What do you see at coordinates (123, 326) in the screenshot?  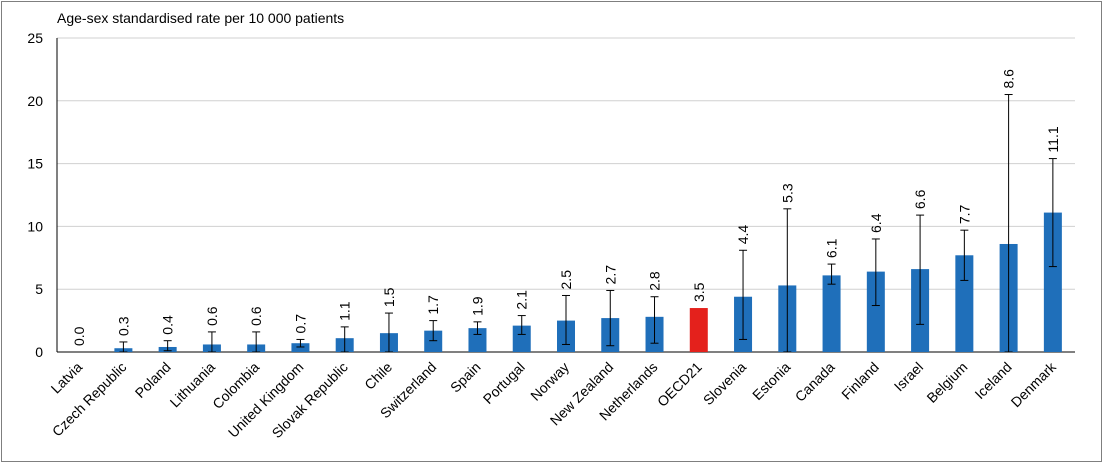 I see `value-label: 0.3` at bounding box center [123, 326].